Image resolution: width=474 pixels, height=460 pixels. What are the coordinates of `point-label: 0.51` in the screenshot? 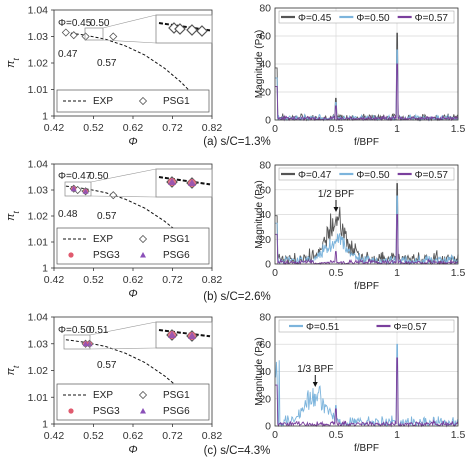 It's located at (99, 330).